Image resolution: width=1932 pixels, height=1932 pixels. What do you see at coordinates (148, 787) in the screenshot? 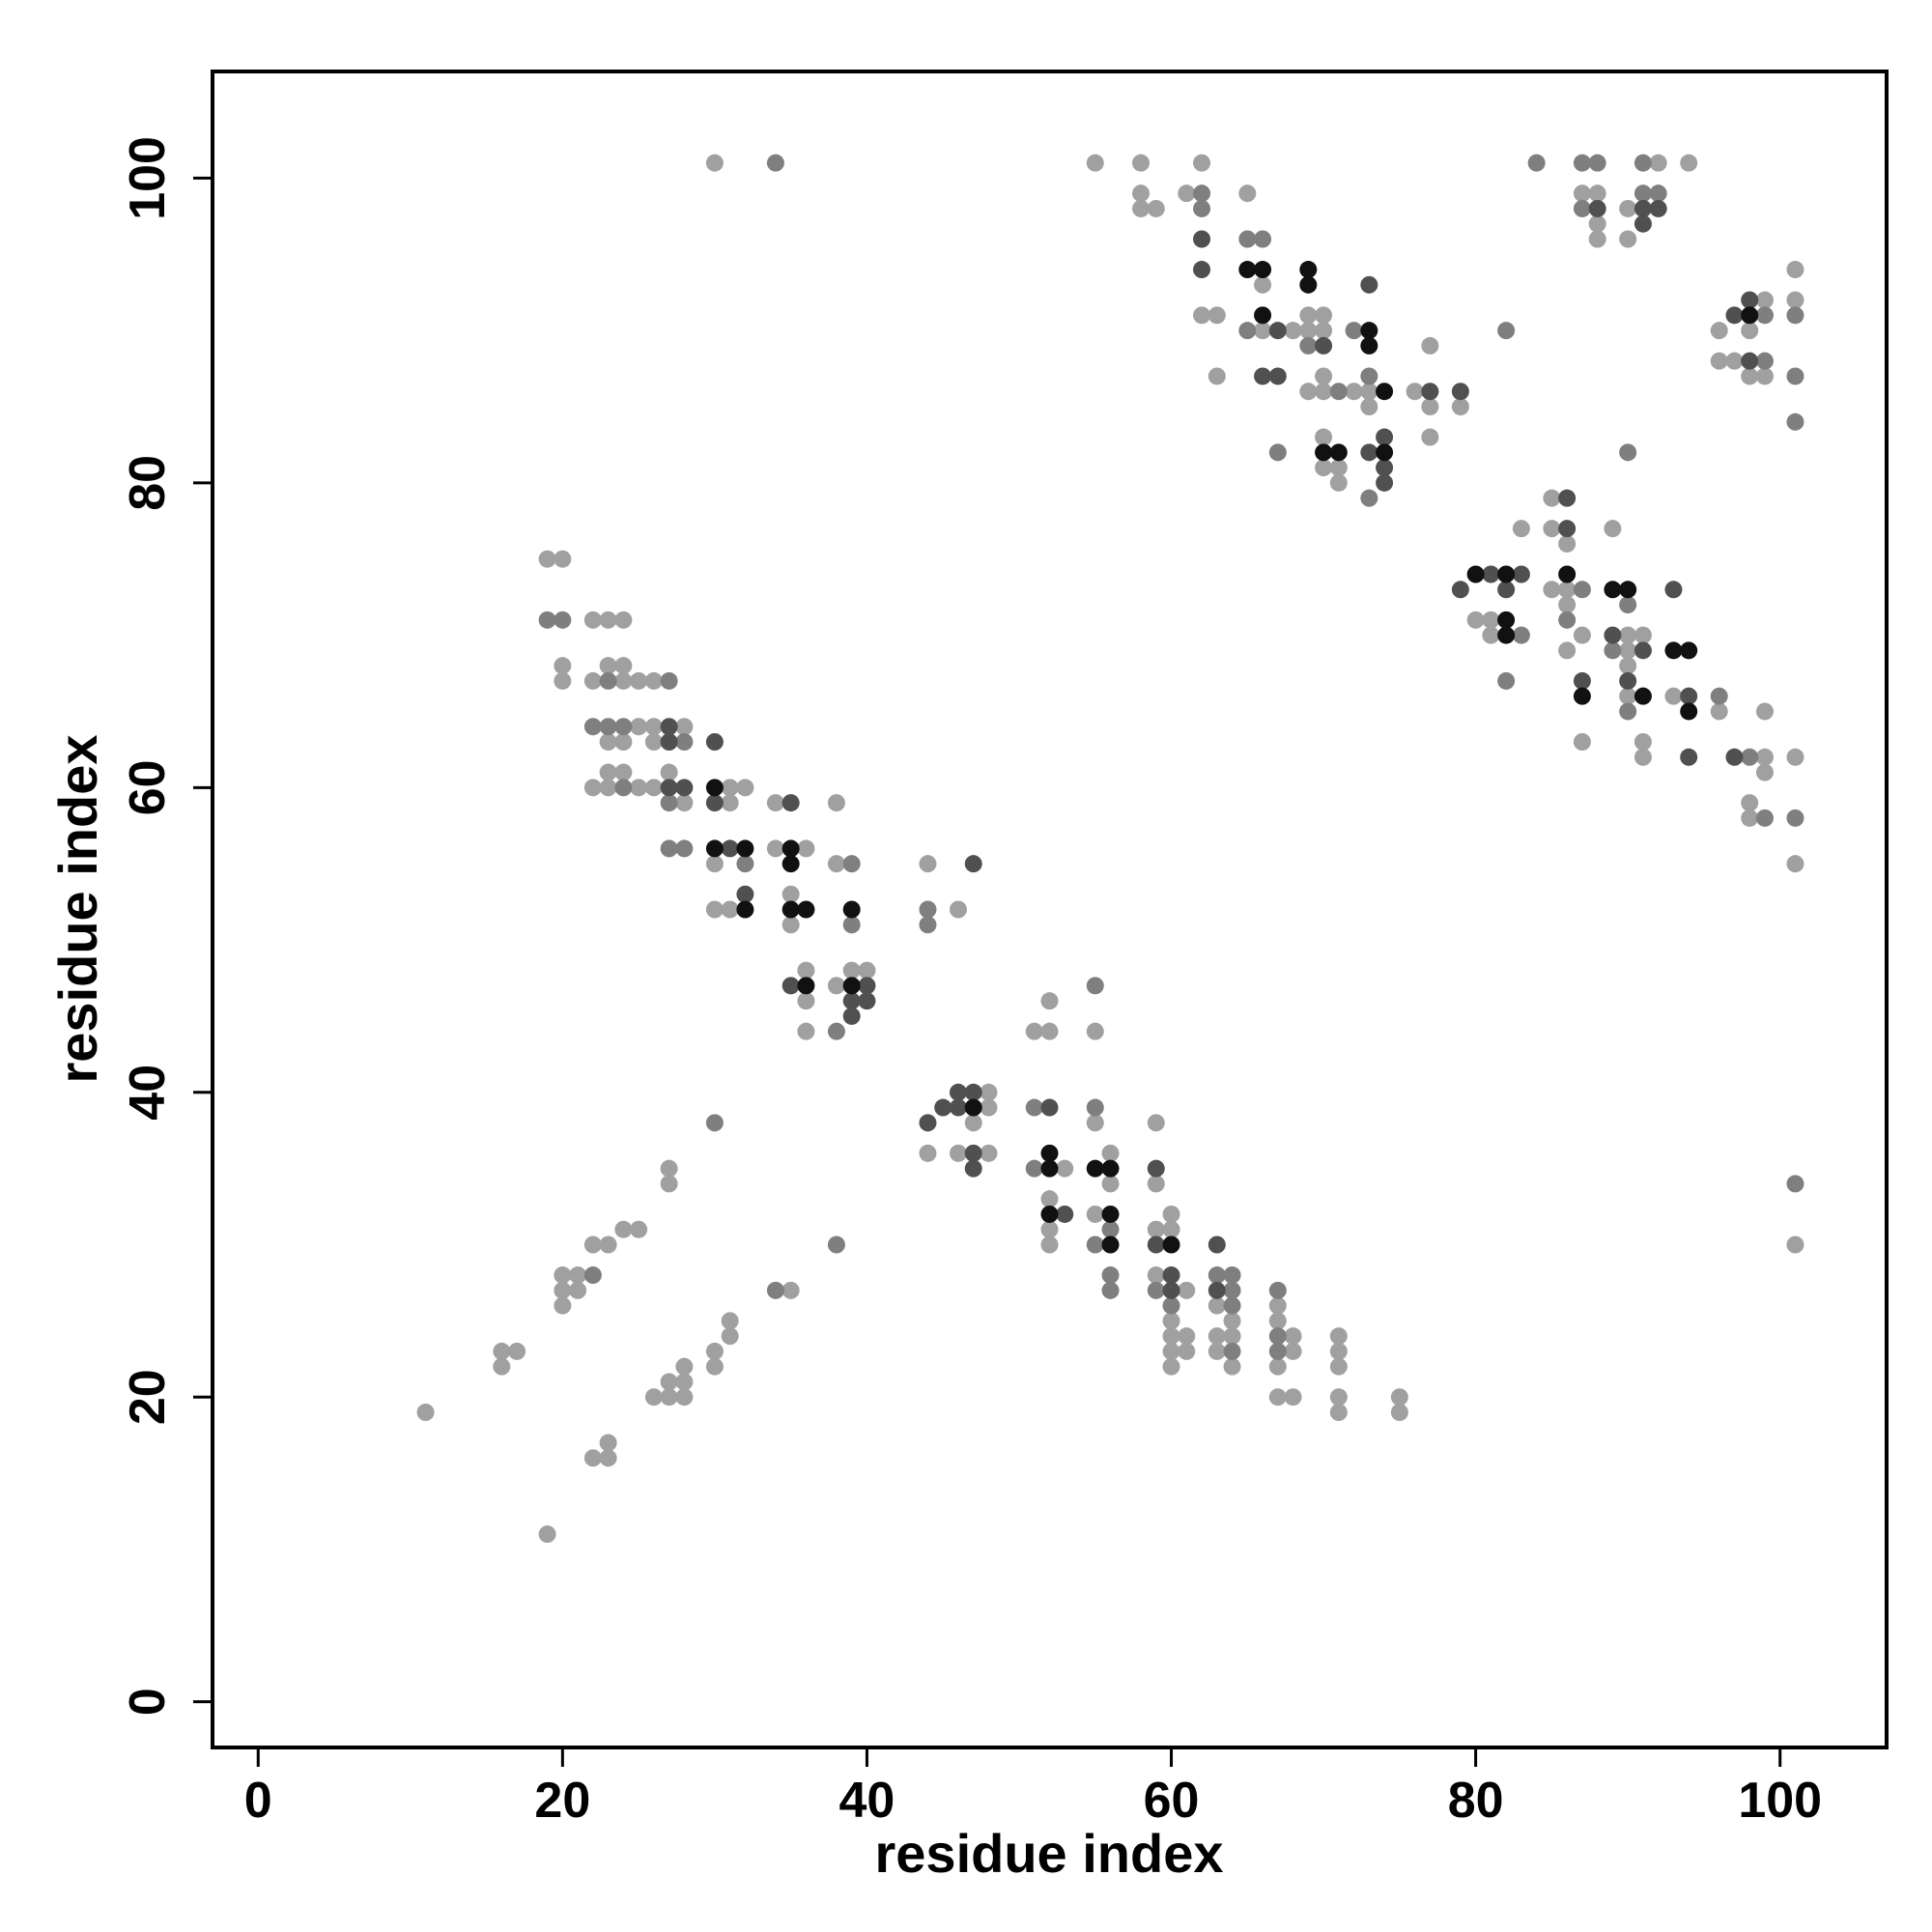
I see `y-tick-label: 60` at bounding box center [148, 787].